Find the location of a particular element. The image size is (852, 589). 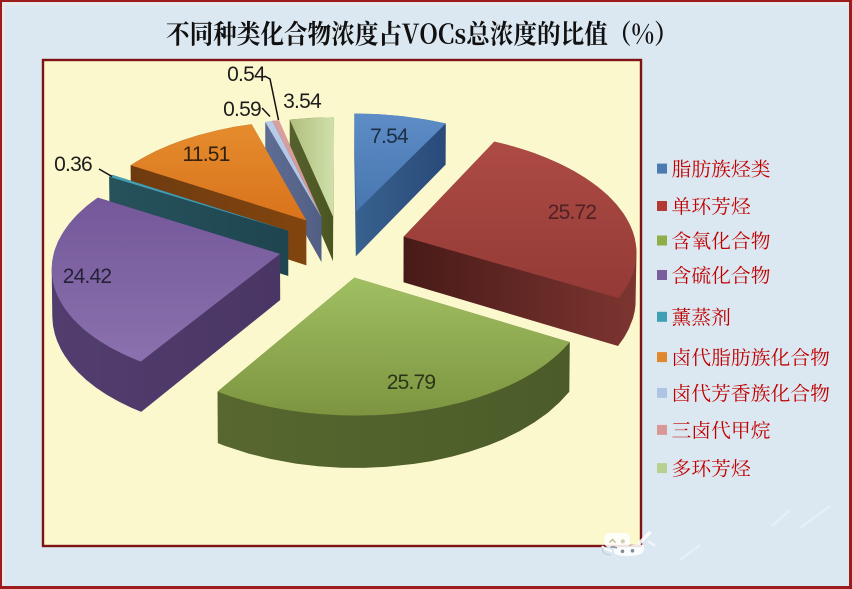

svg-text: 11.51 is located at coordinates (206, 154).